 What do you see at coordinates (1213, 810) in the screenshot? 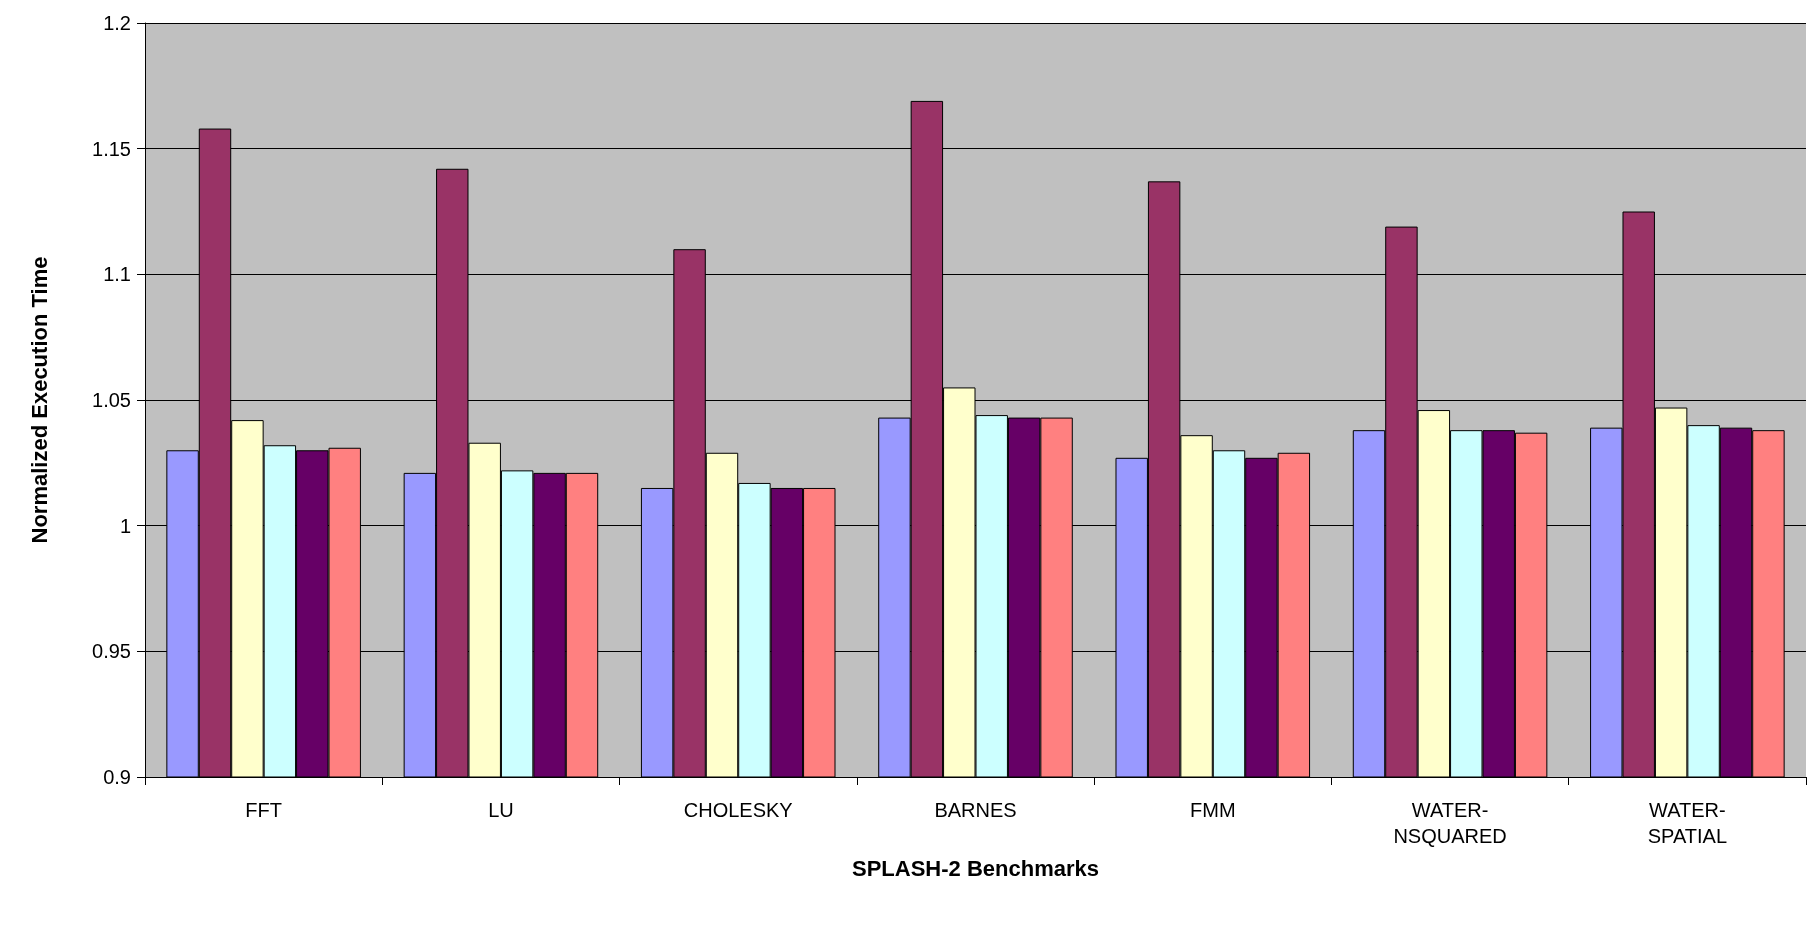
I see `x-tick-label: FMM` at bounding box center [1213, 810].